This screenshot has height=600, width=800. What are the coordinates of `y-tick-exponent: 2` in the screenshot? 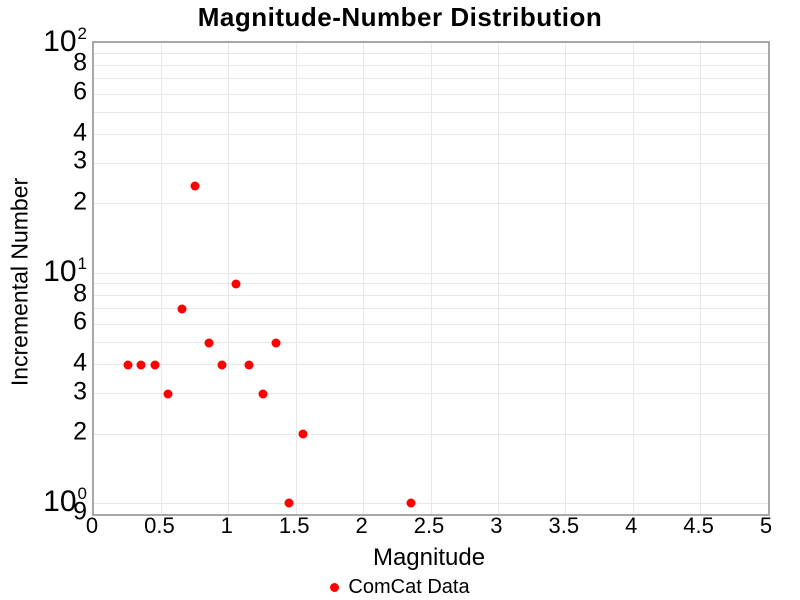 It's located at (82, 33).